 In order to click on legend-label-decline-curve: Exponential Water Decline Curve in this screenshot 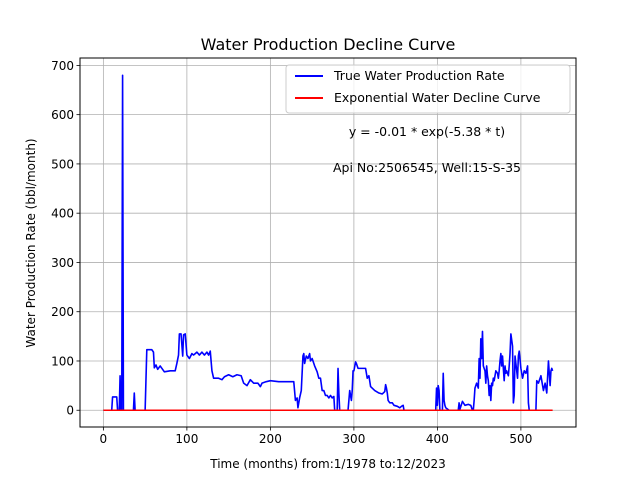, I will do `click(437, 97)`.